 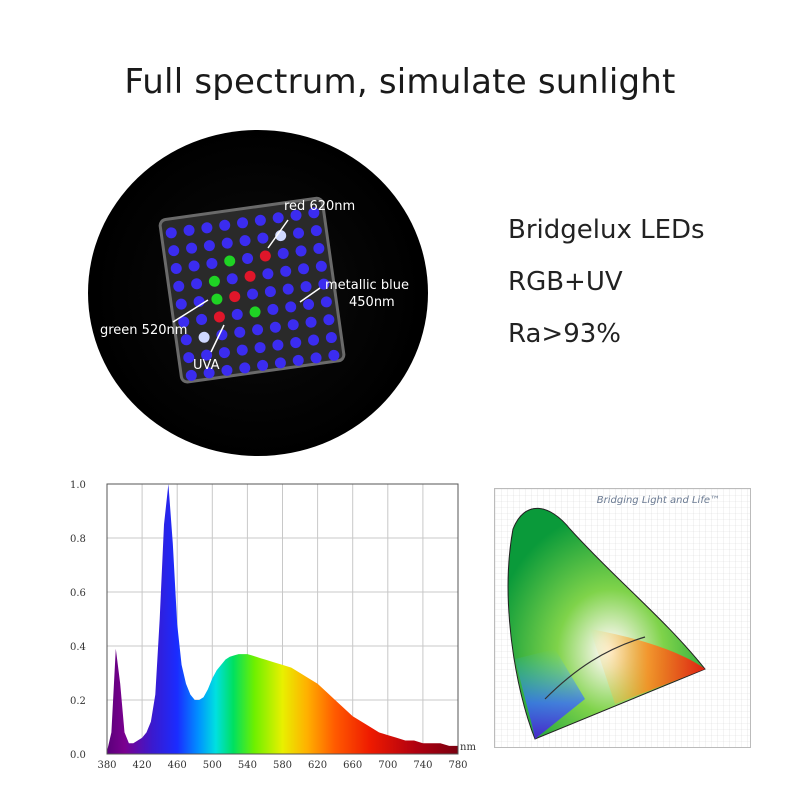 What do you see at coordinates (317, 765) in the screenshot?
I see `x-tick-label: 620` at bounding box center [317, 765].